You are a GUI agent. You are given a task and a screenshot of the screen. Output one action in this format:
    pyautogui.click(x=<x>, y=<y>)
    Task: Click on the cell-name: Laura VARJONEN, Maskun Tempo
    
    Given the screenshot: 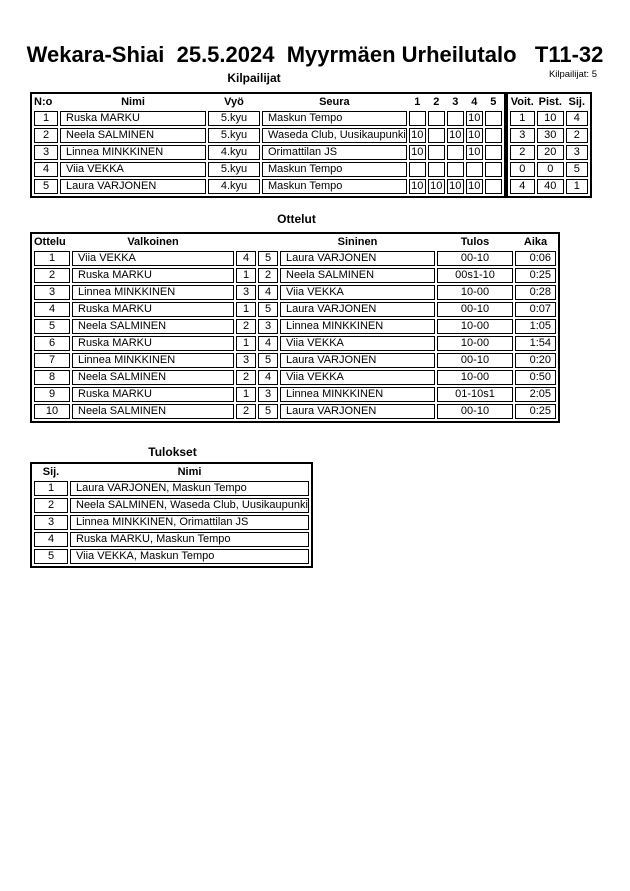 What is the action you would take?
    pyautogui.click(x=189, y=488)
    